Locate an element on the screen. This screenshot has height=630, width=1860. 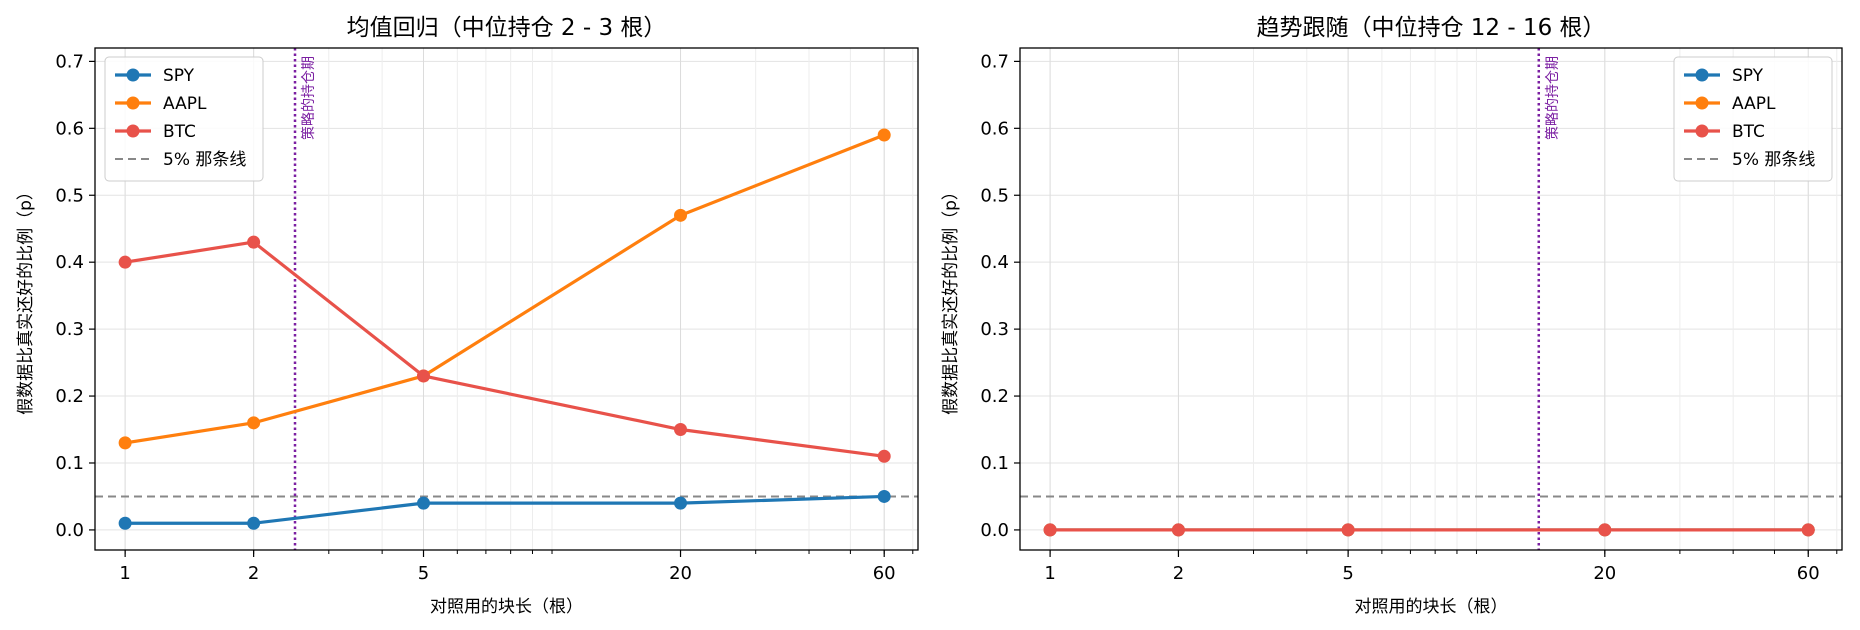
chart-title: 均值回归（中位持仓 2 - 3 根） is located at coordinates (507, 28).